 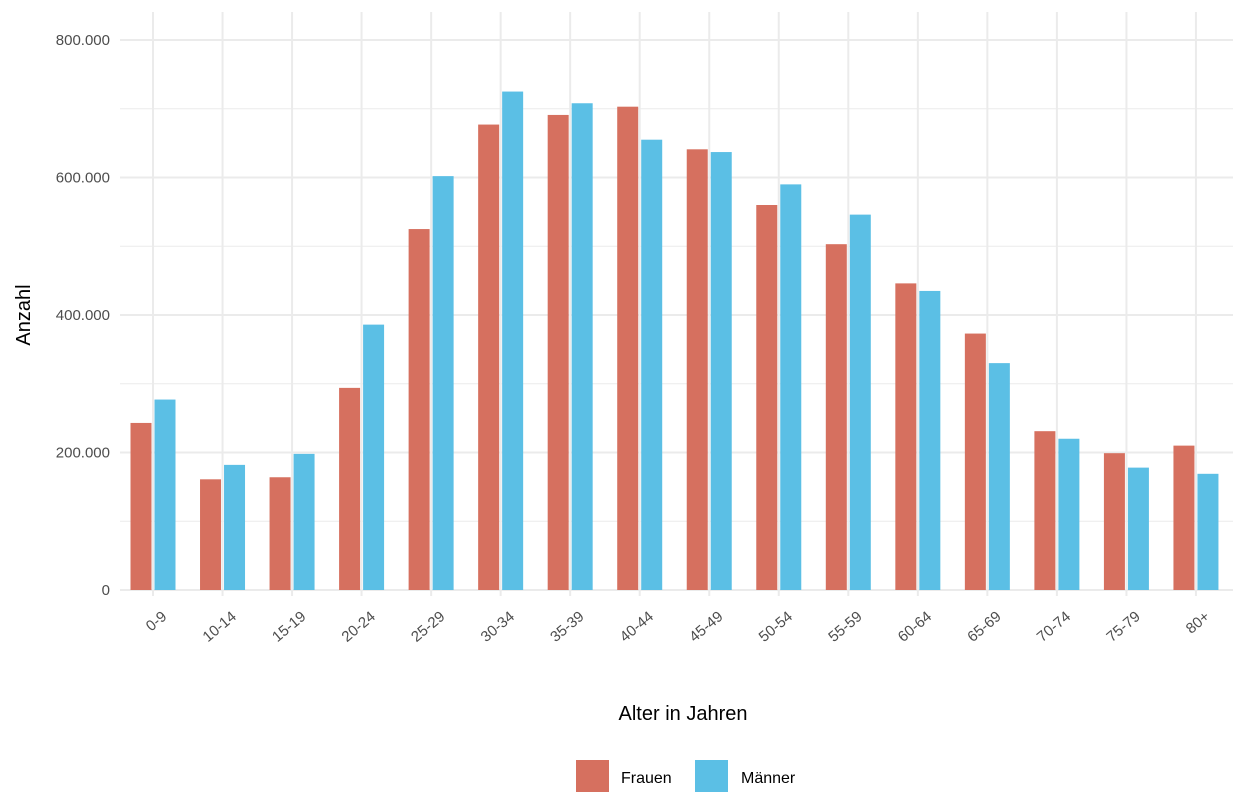 I want to click on y-tick-label: 600.000, so click(x=83, y=178).